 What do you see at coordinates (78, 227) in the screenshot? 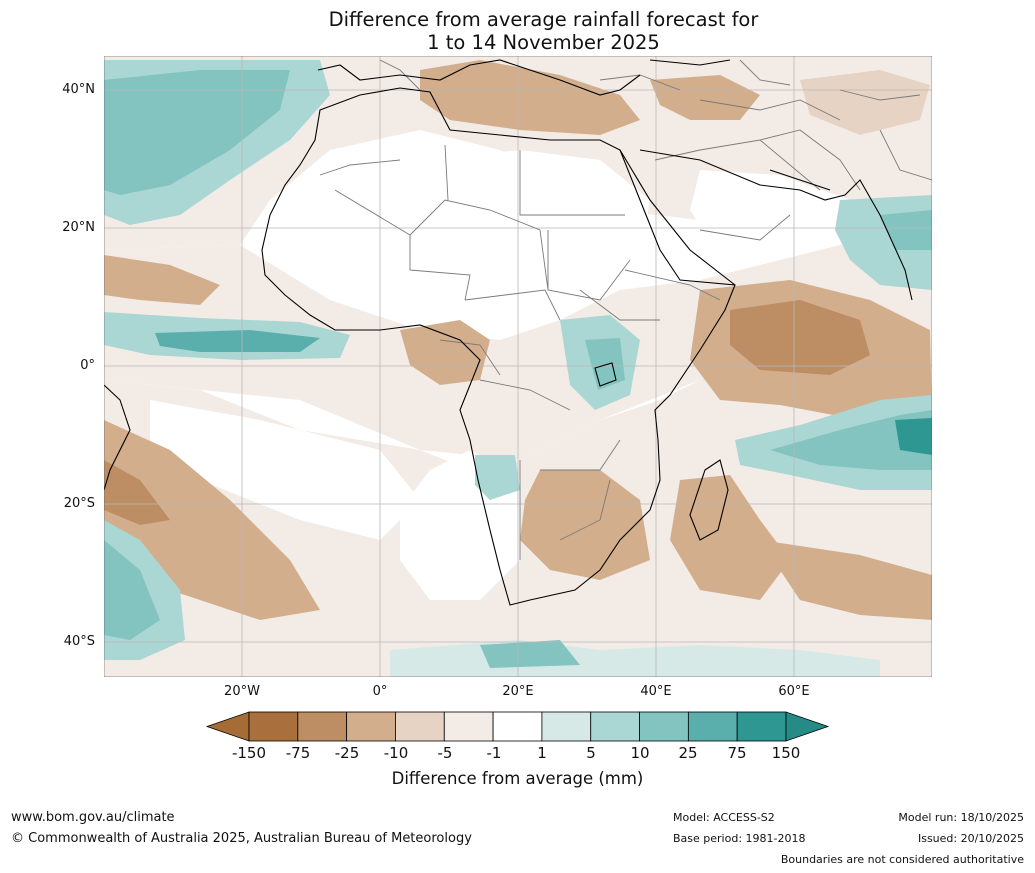
I see `lat-label-20n: 20°N` at bounding box center [78, 227].